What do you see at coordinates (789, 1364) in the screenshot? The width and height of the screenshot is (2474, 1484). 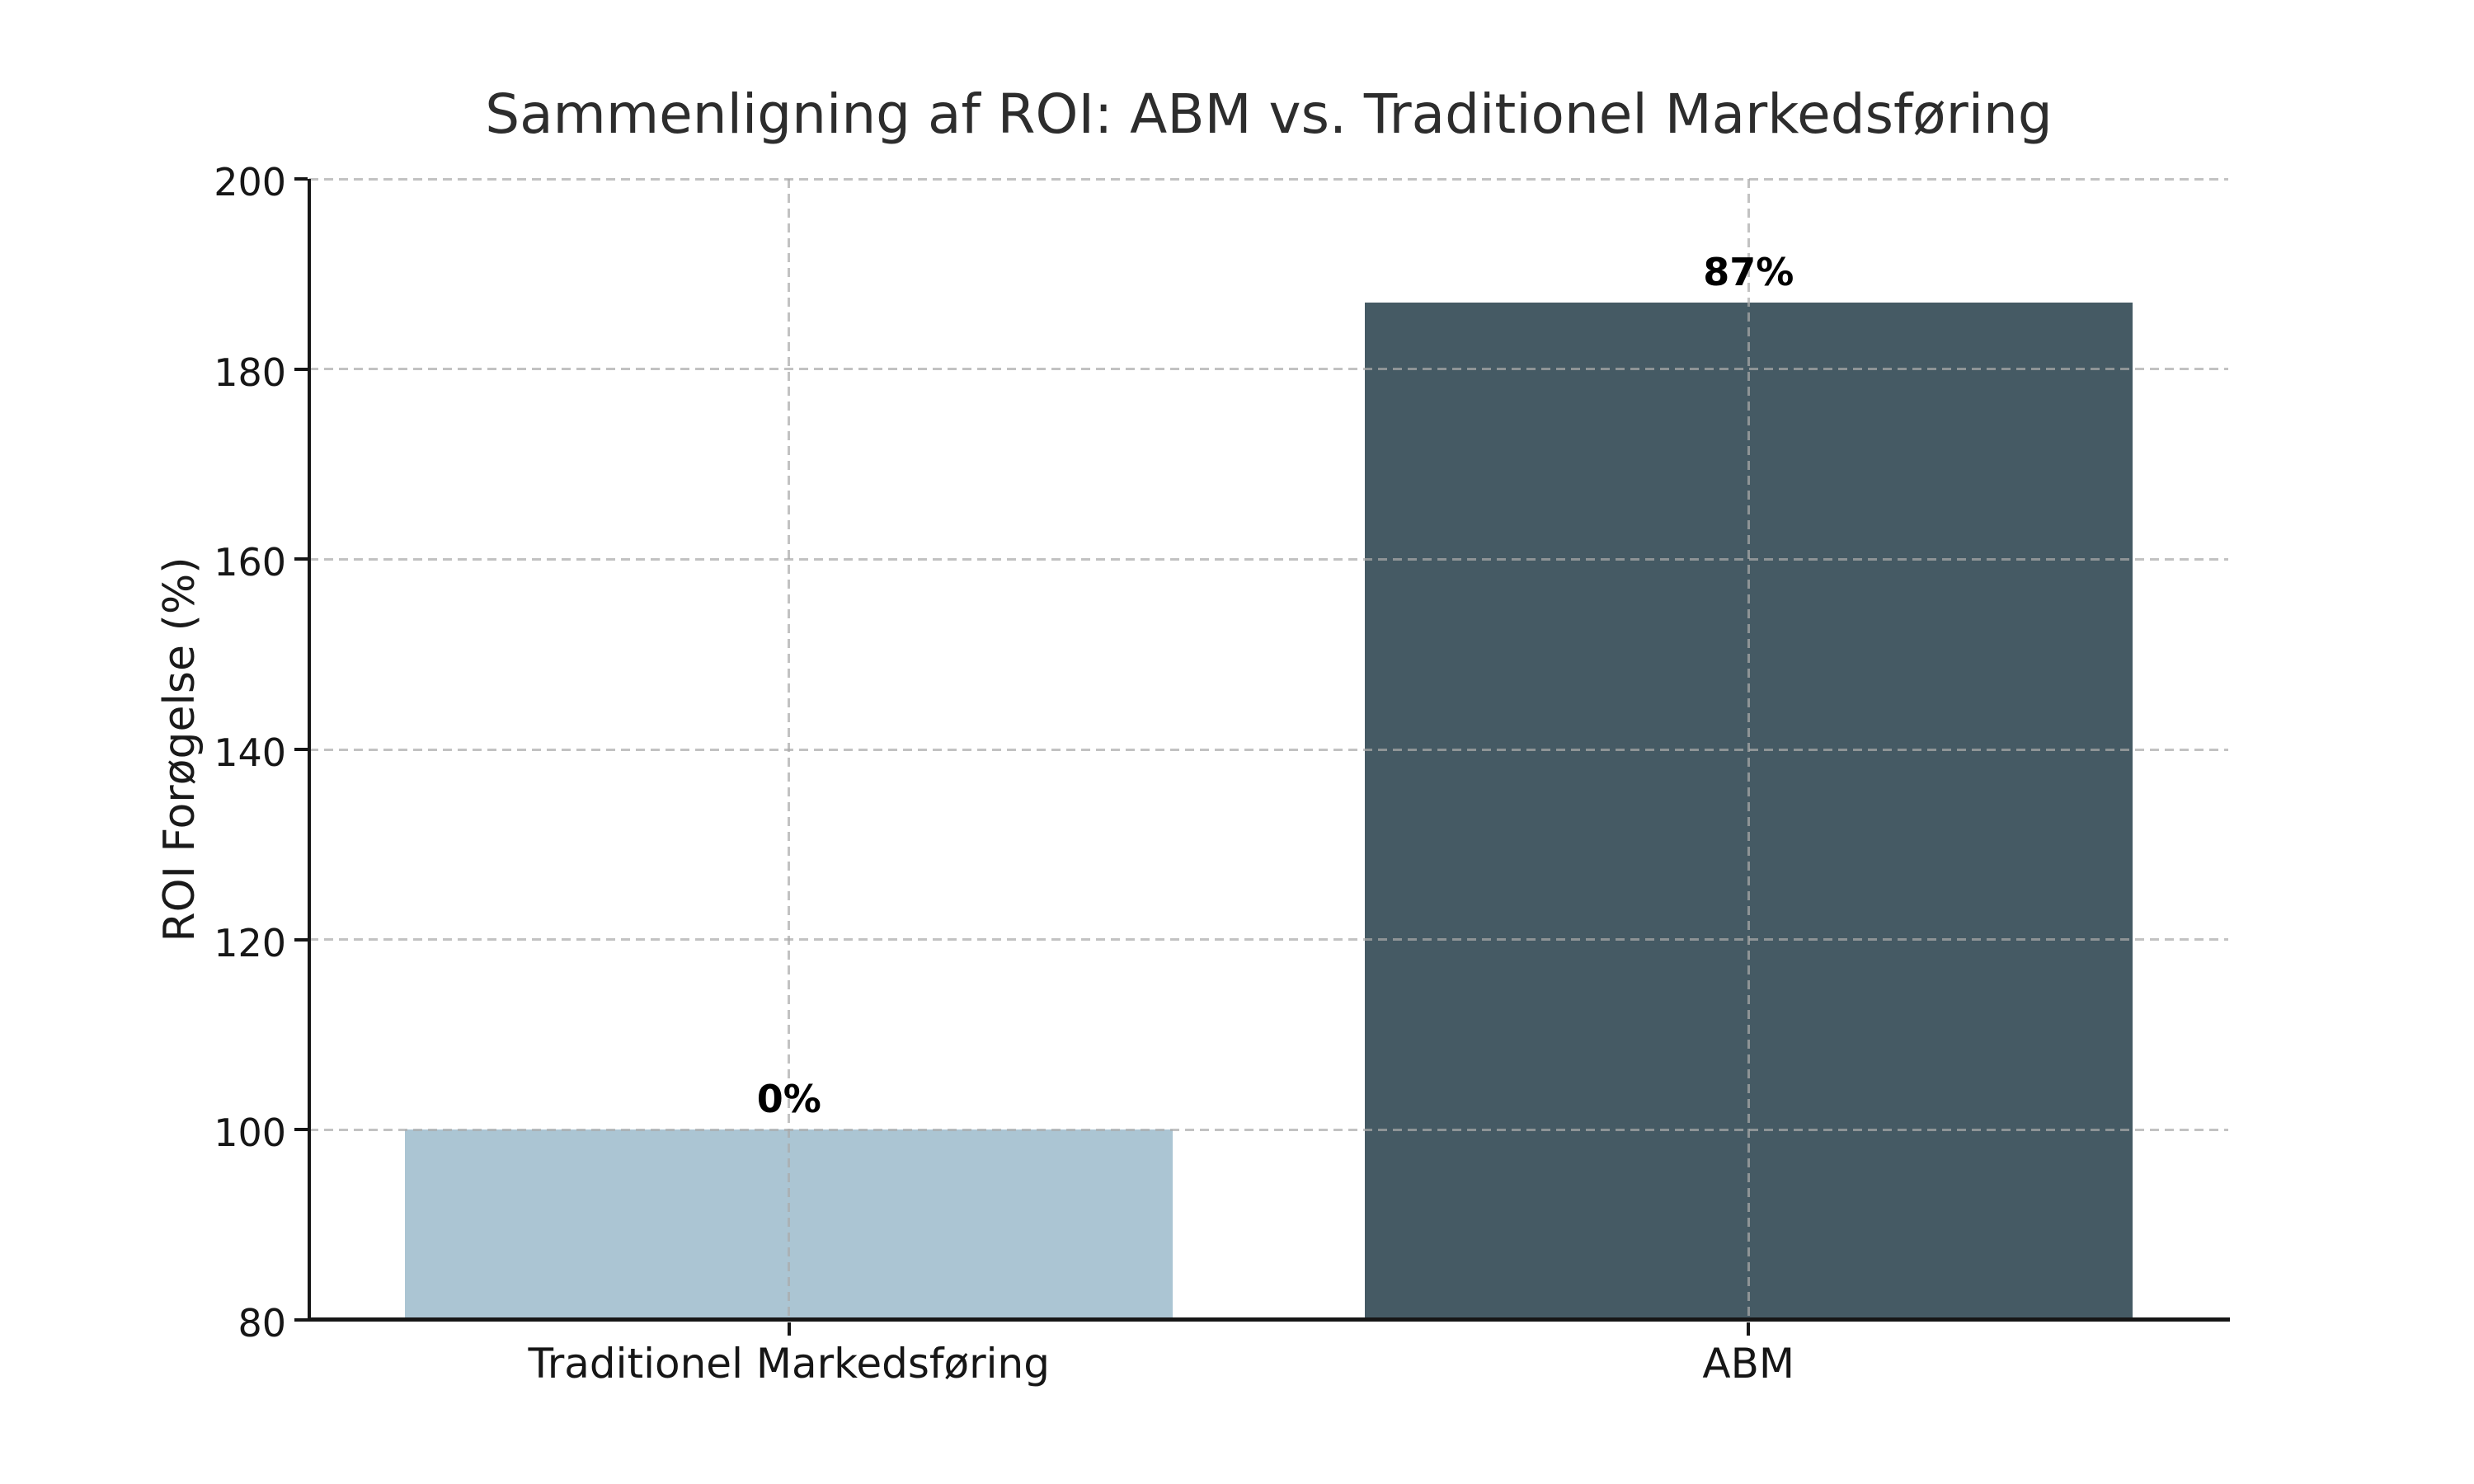 I see `x-tick-label: Traditionel Markedsføring` at bounding box center [789, 1364].